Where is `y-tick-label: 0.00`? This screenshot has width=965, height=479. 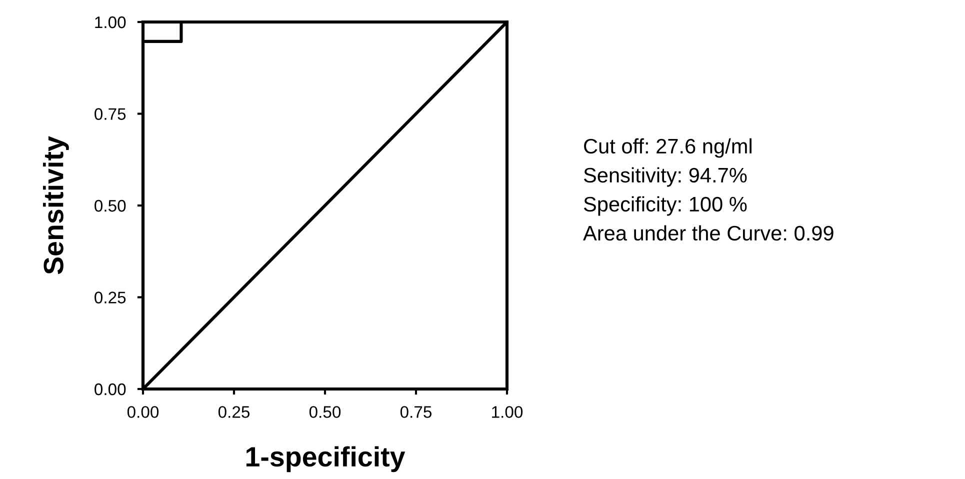 y-tick-label: 0.00 is located at coordinates (110, 389).